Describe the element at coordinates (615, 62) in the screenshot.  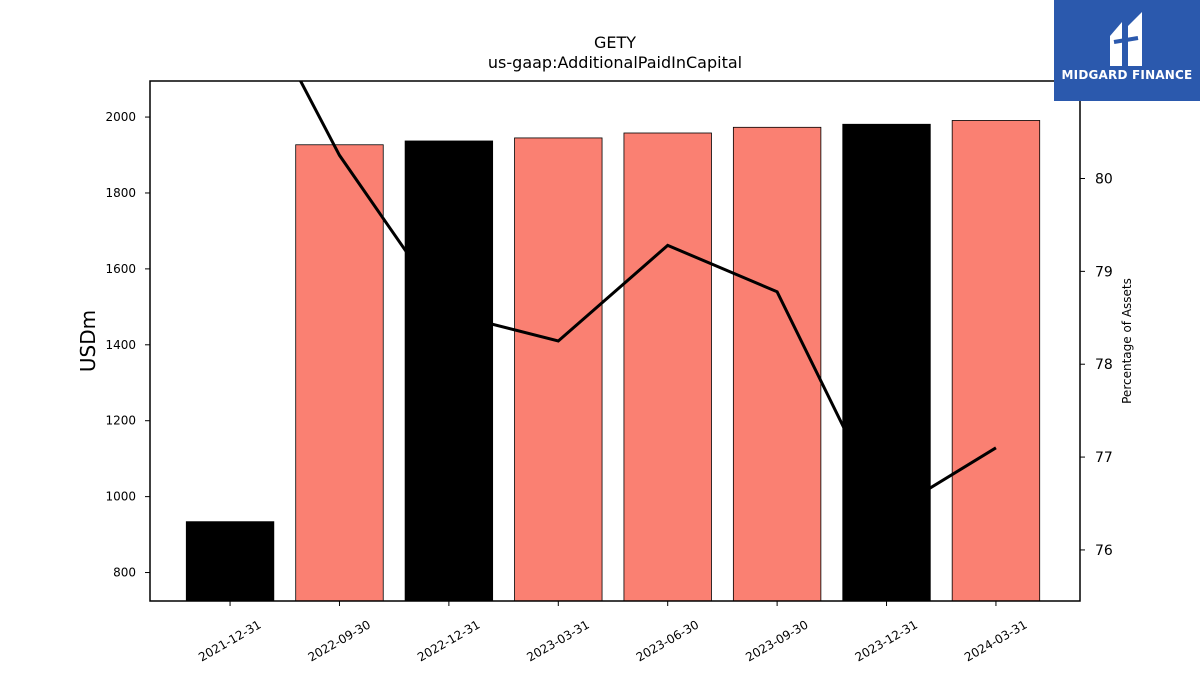
I see `chart-subtitle: us-gaap:AdditionalPaidInCapital` at that location.